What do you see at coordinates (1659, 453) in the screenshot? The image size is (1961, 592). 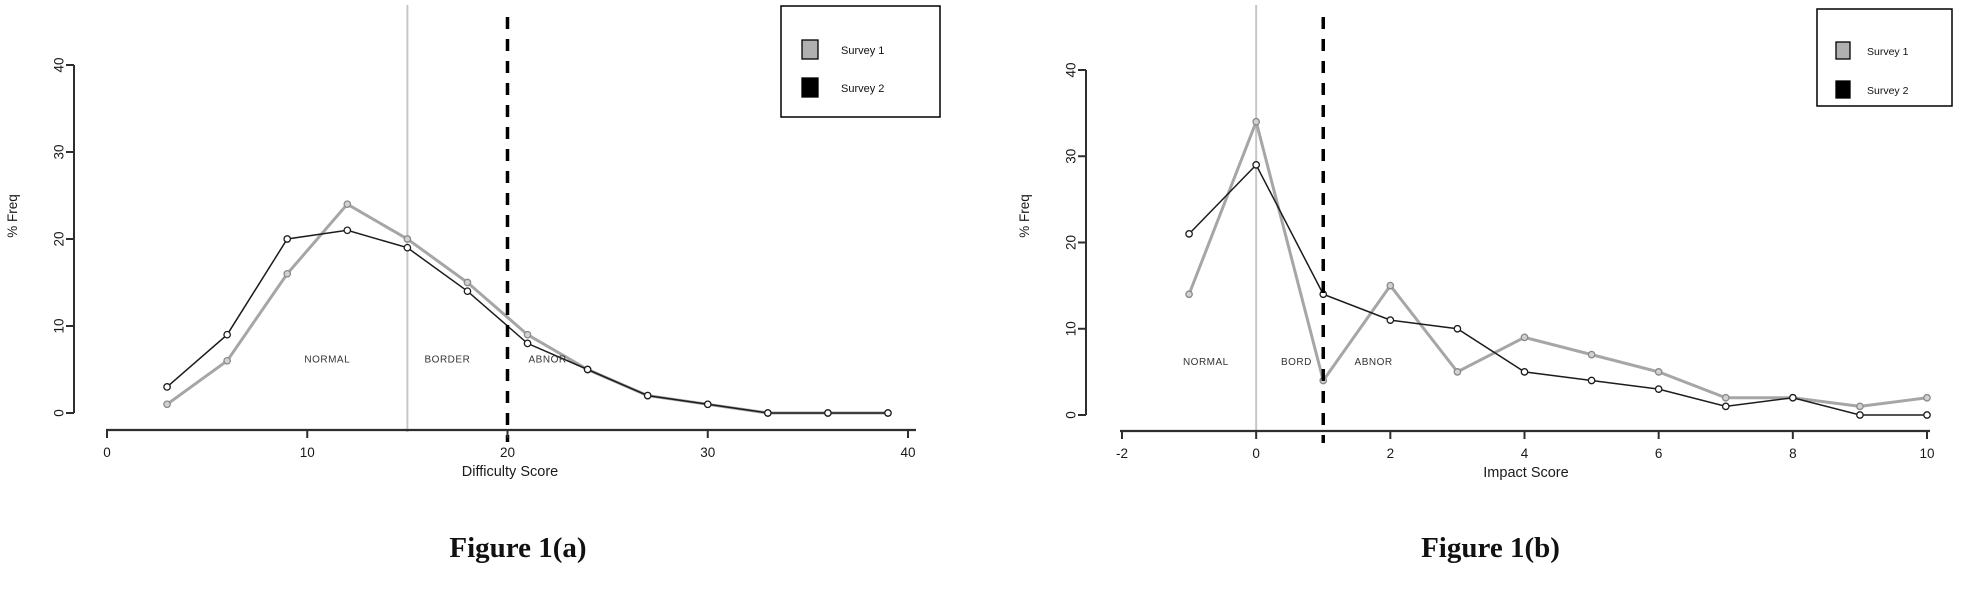 I see `x-tick-label: 6` at bounding box center [1659, 453].